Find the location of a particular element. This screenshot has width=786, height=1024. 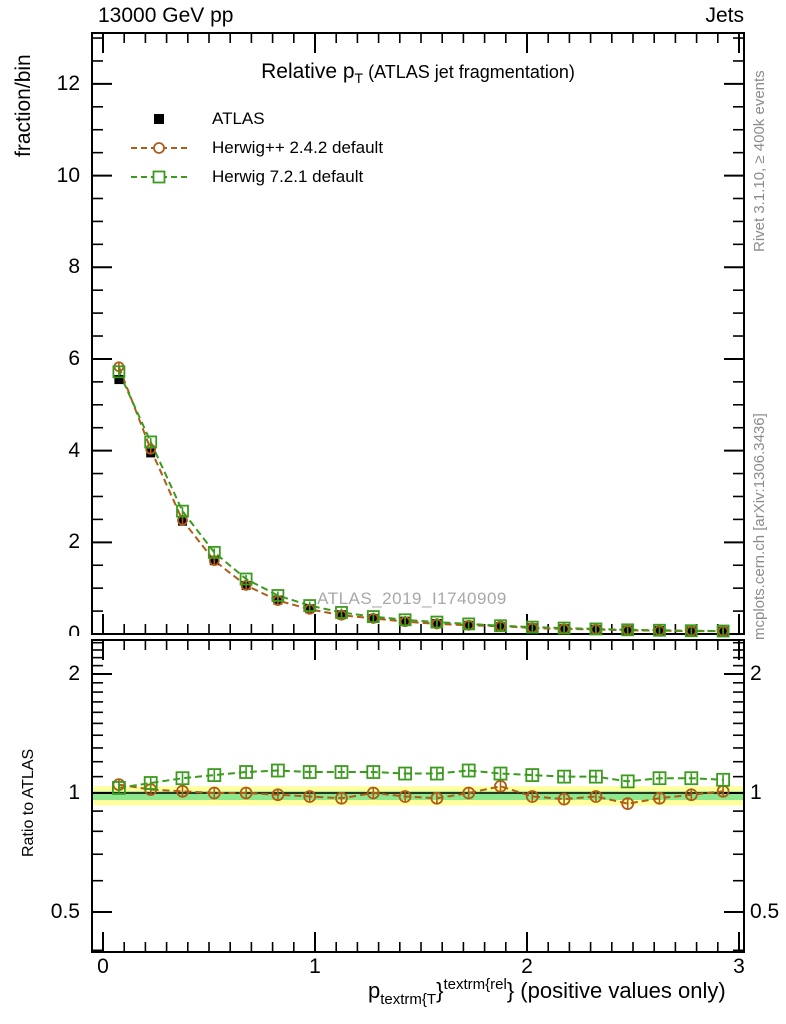

series-herwig7-ratio is located at coordinates (421, 779).